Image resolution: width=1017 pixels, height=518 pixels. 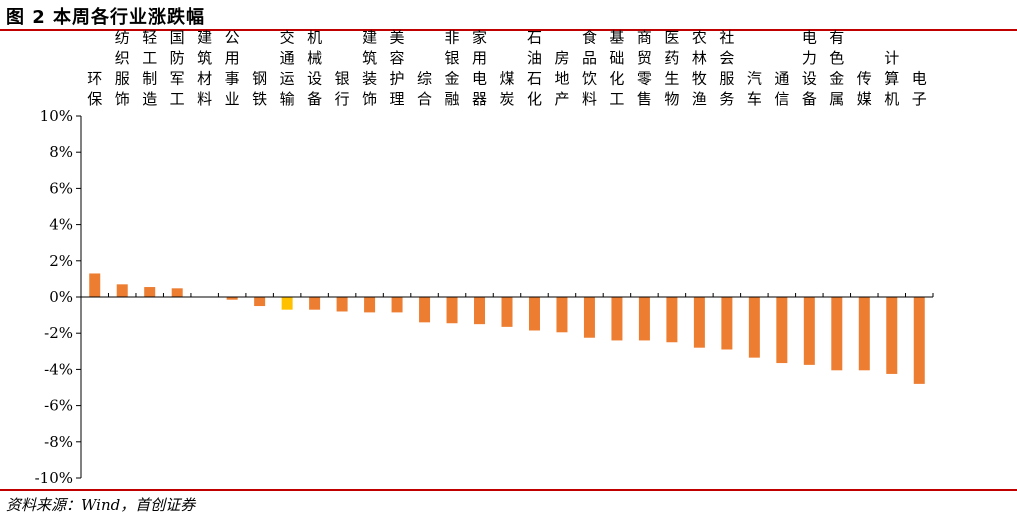 I want to click on y-tick-label: -6%, so click(x=58, y=406).